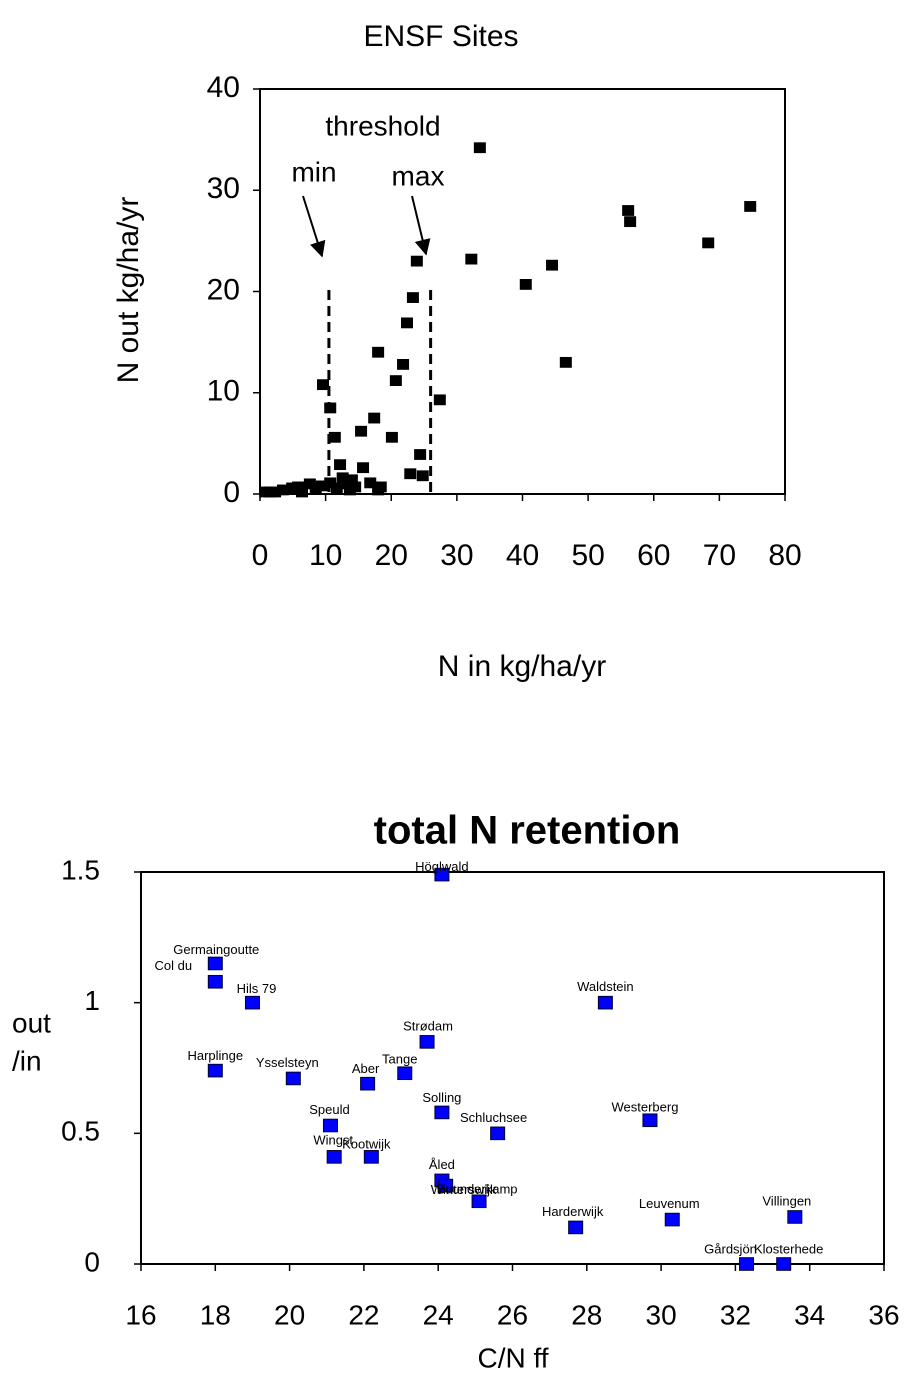  Describe the element at coordinates (215, 1314) in the screenshot. I see `x-tick-label: 18` at that location.